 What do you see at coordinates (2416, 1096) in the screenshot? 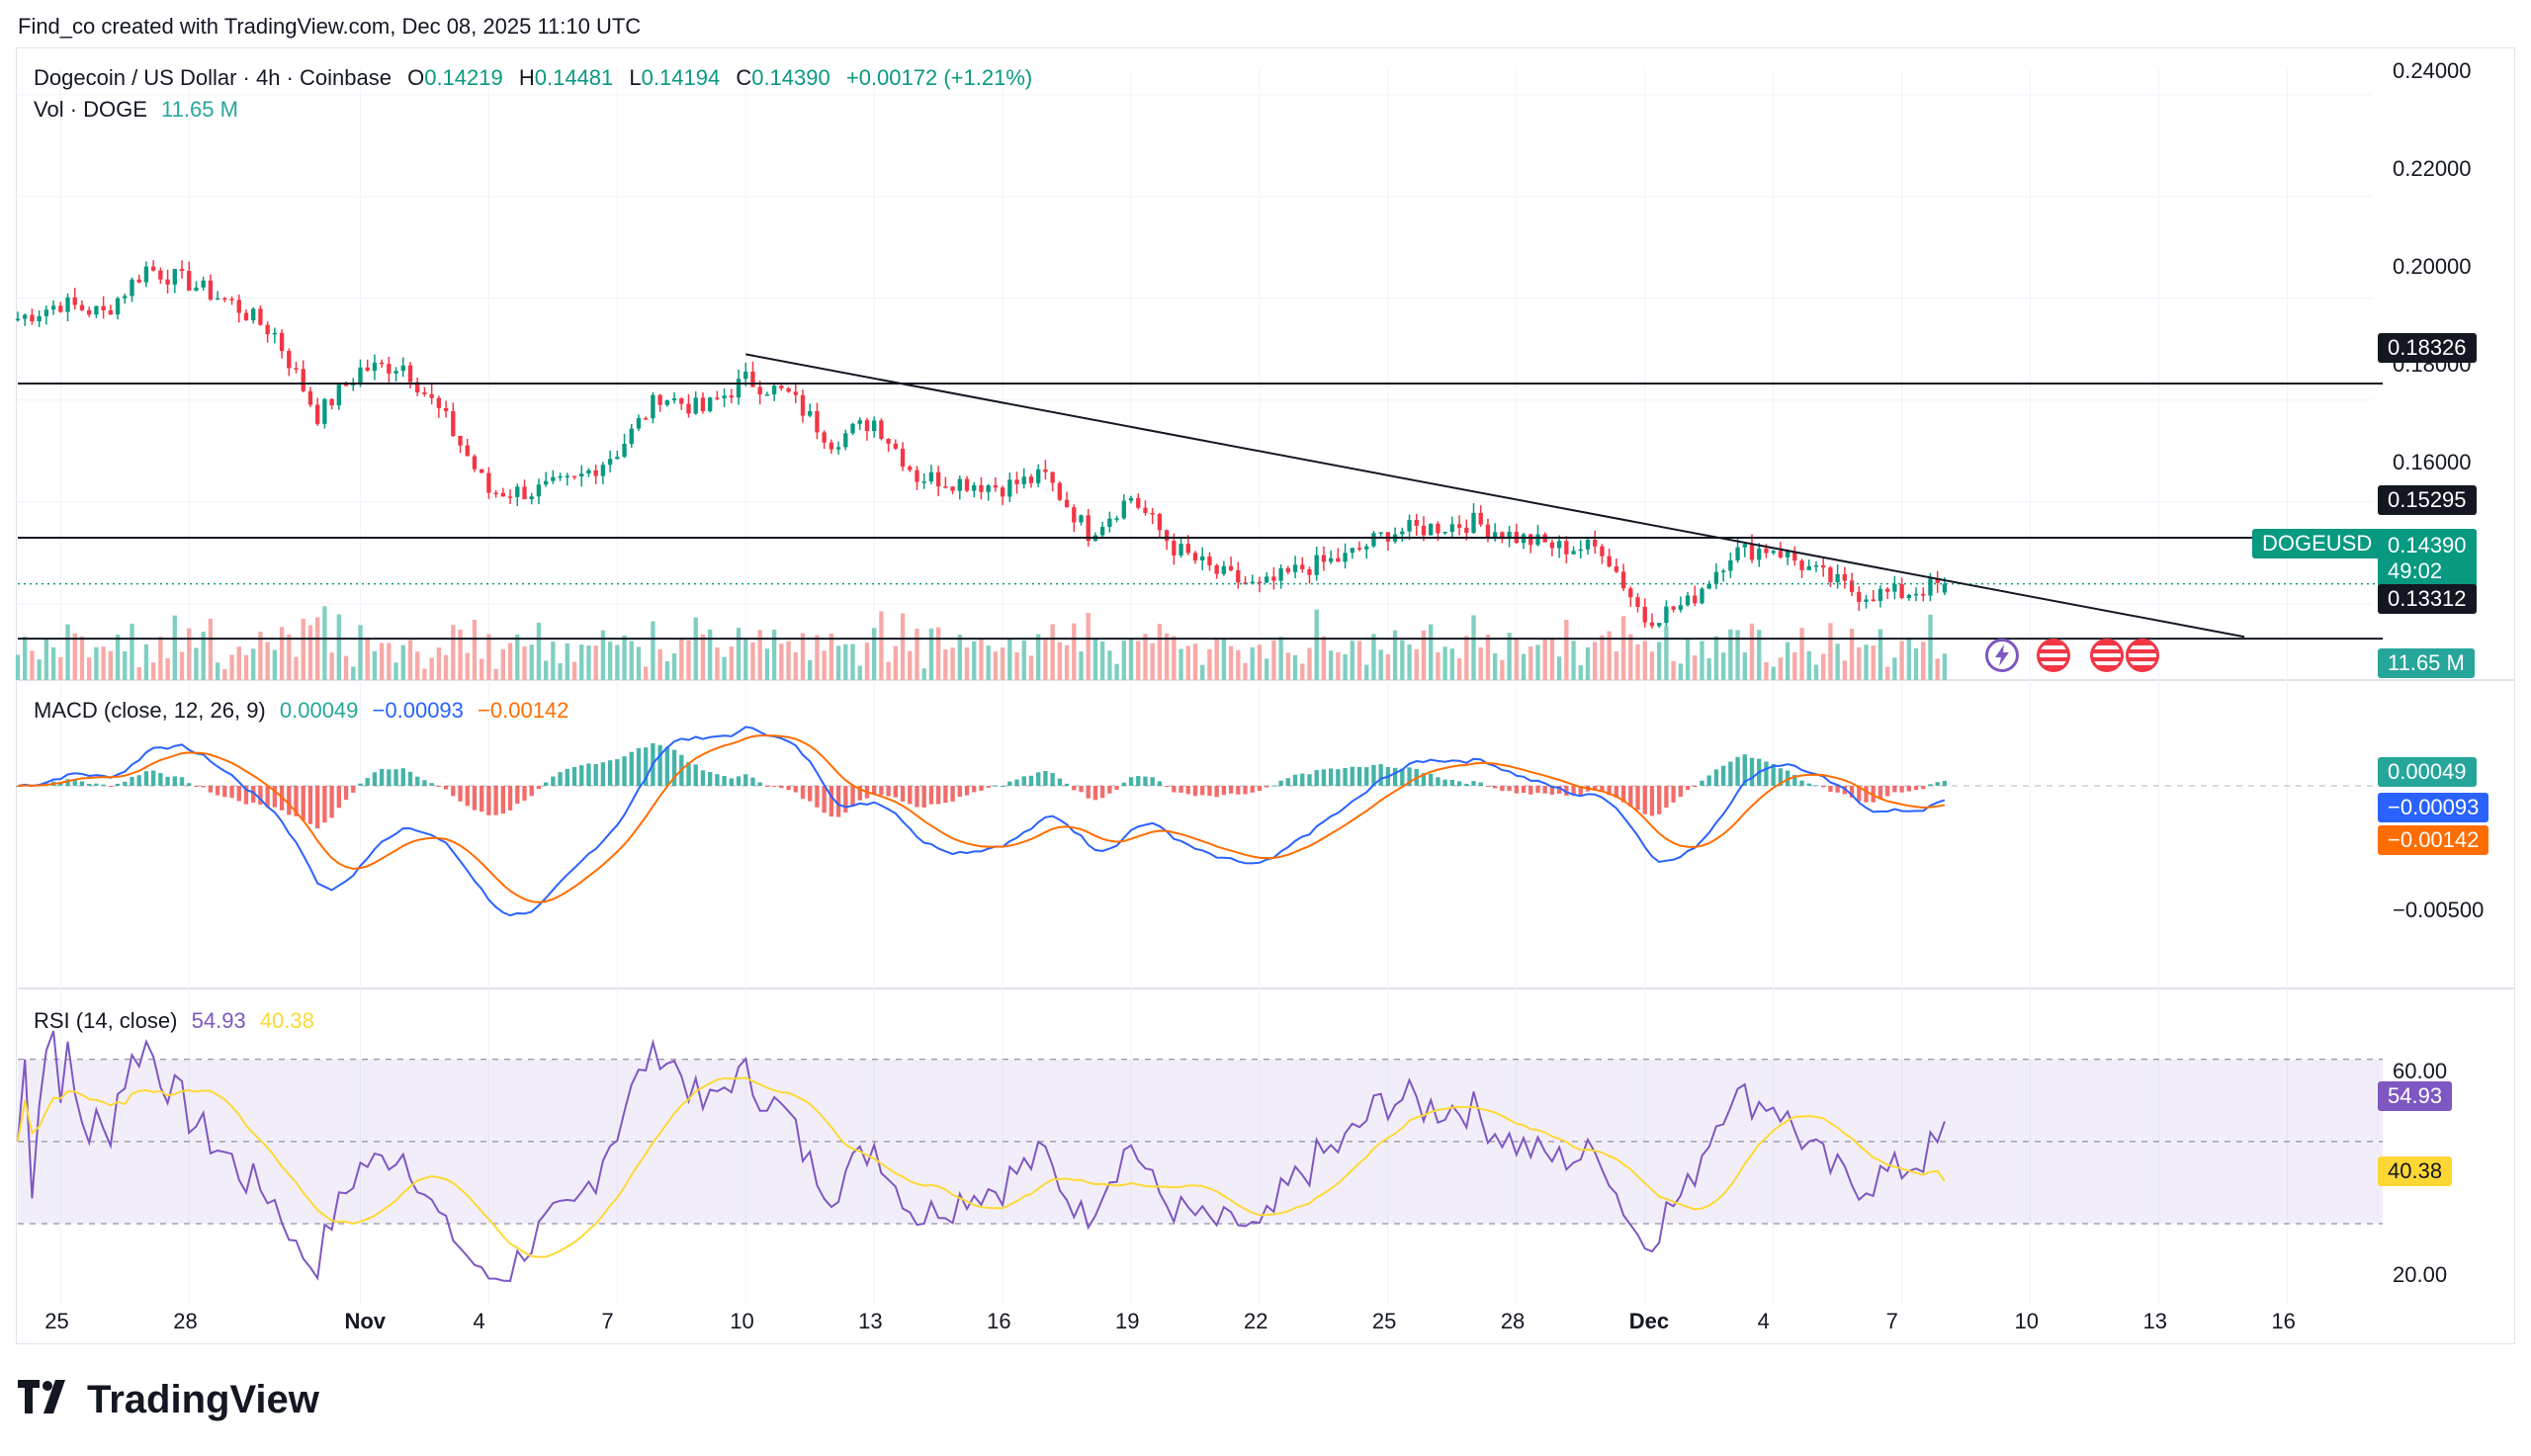
I see `rsi-value-tag: 54.93` at bounding box center [2416, 1096].